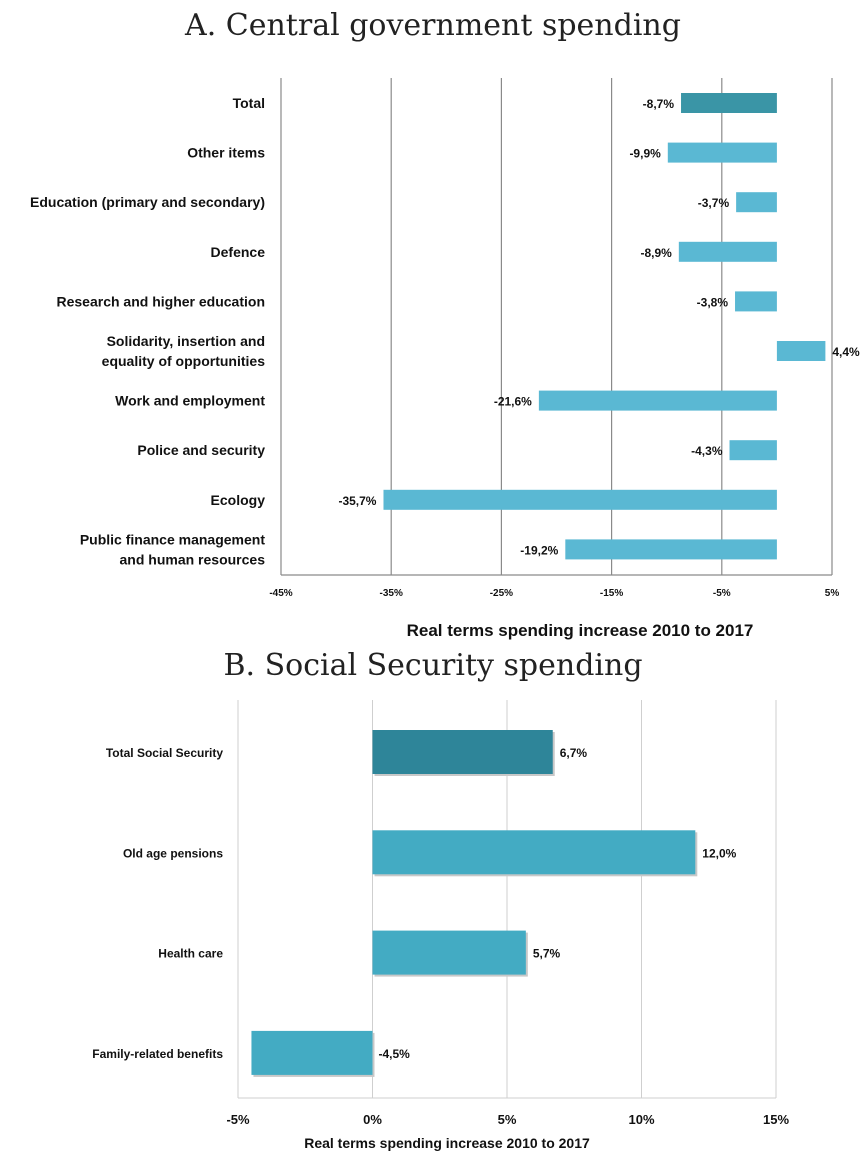 The width and height of the screenshot is (866, 1153). What do you see at coordinates (645, 154) in the screenshot?
I see `value-label: -9,9%` at bounding box center [645, 154].